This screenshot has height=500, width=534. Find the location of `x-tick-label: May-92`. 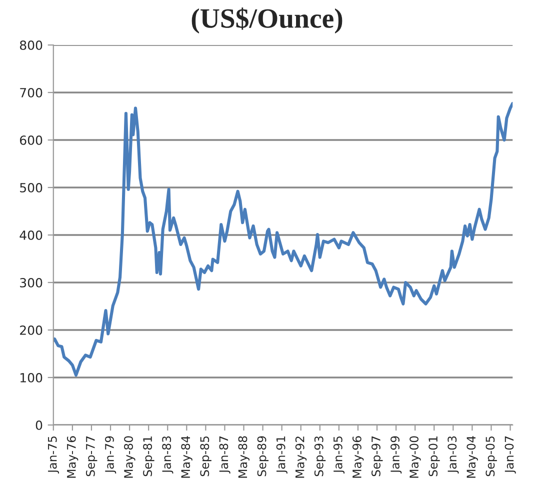

x-tick-label: May-92 is located at coordinates (301, 457).